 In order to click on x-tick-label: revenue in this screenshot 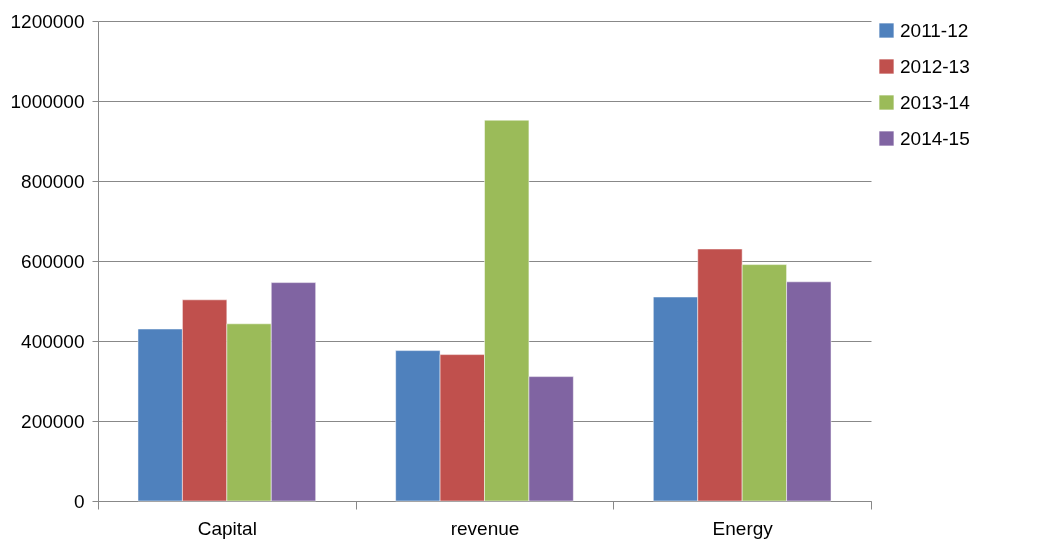, I will do `click(485, 528)`.